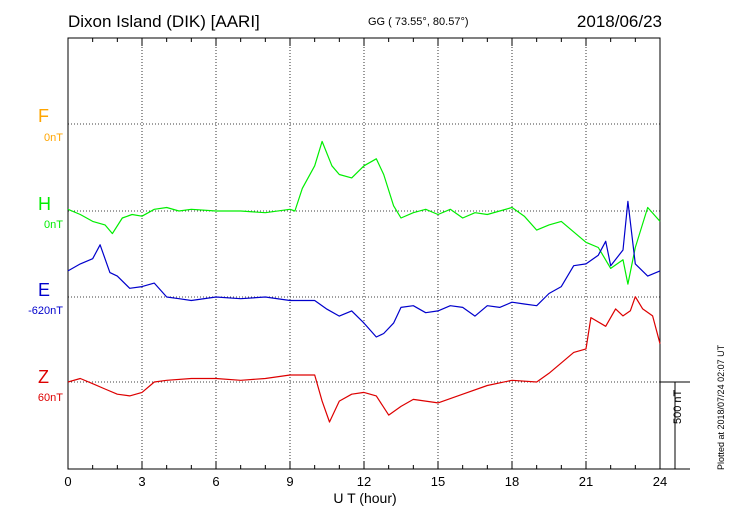 This screenshot has height=520, width=730. I want to click on x-tick-label: 21, so click(586, 481).